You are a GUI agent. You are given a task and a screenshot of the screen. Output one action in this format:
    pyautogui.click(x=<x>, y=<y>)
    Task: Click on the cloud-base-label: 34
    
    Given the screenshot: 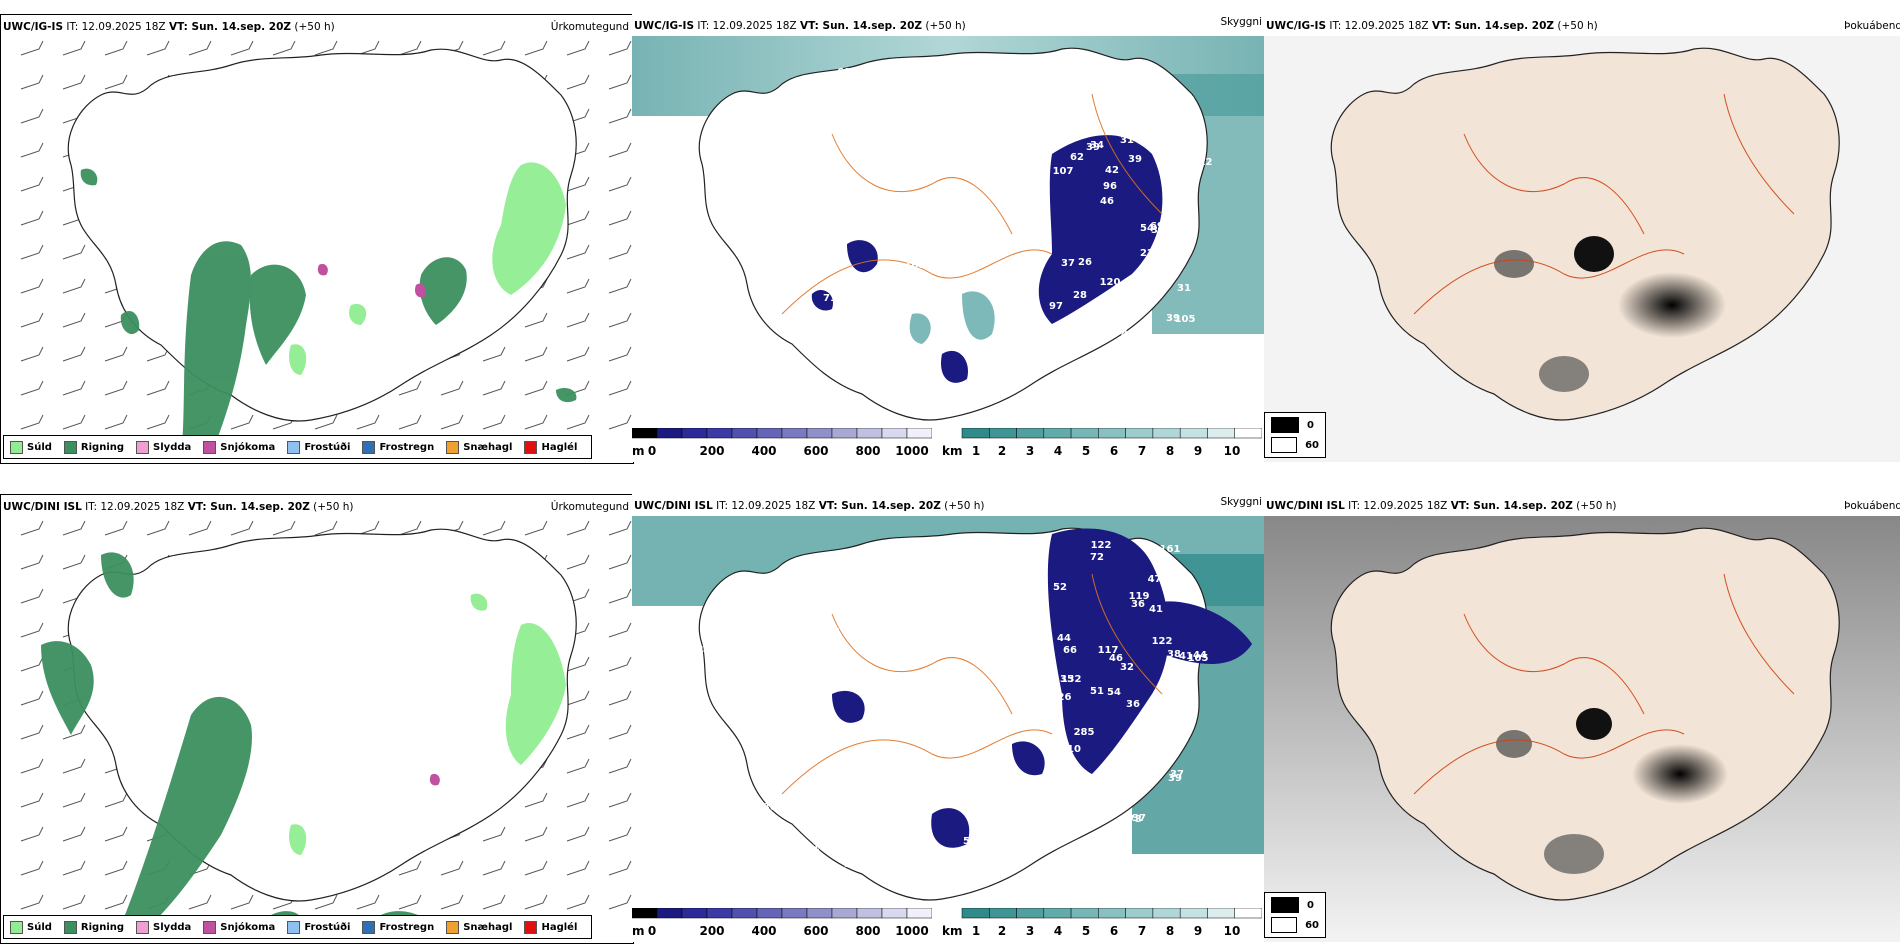 What is the action you would take?
    pyautogui.click(x=1097, y=145)
    